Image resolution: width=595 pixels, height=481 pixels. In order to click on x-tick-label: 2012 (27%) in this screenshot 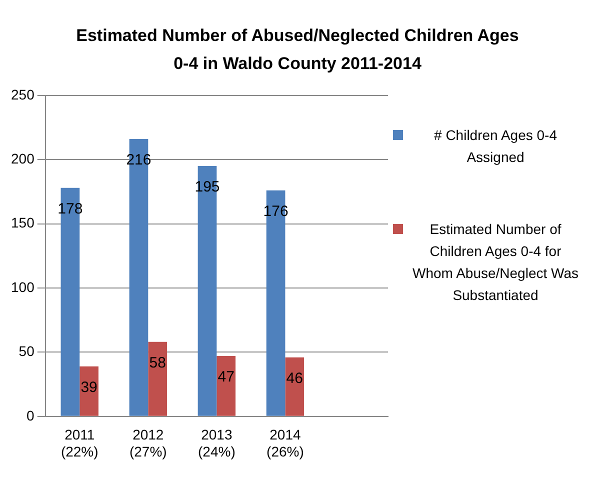, I will do `click(148, 443)`.